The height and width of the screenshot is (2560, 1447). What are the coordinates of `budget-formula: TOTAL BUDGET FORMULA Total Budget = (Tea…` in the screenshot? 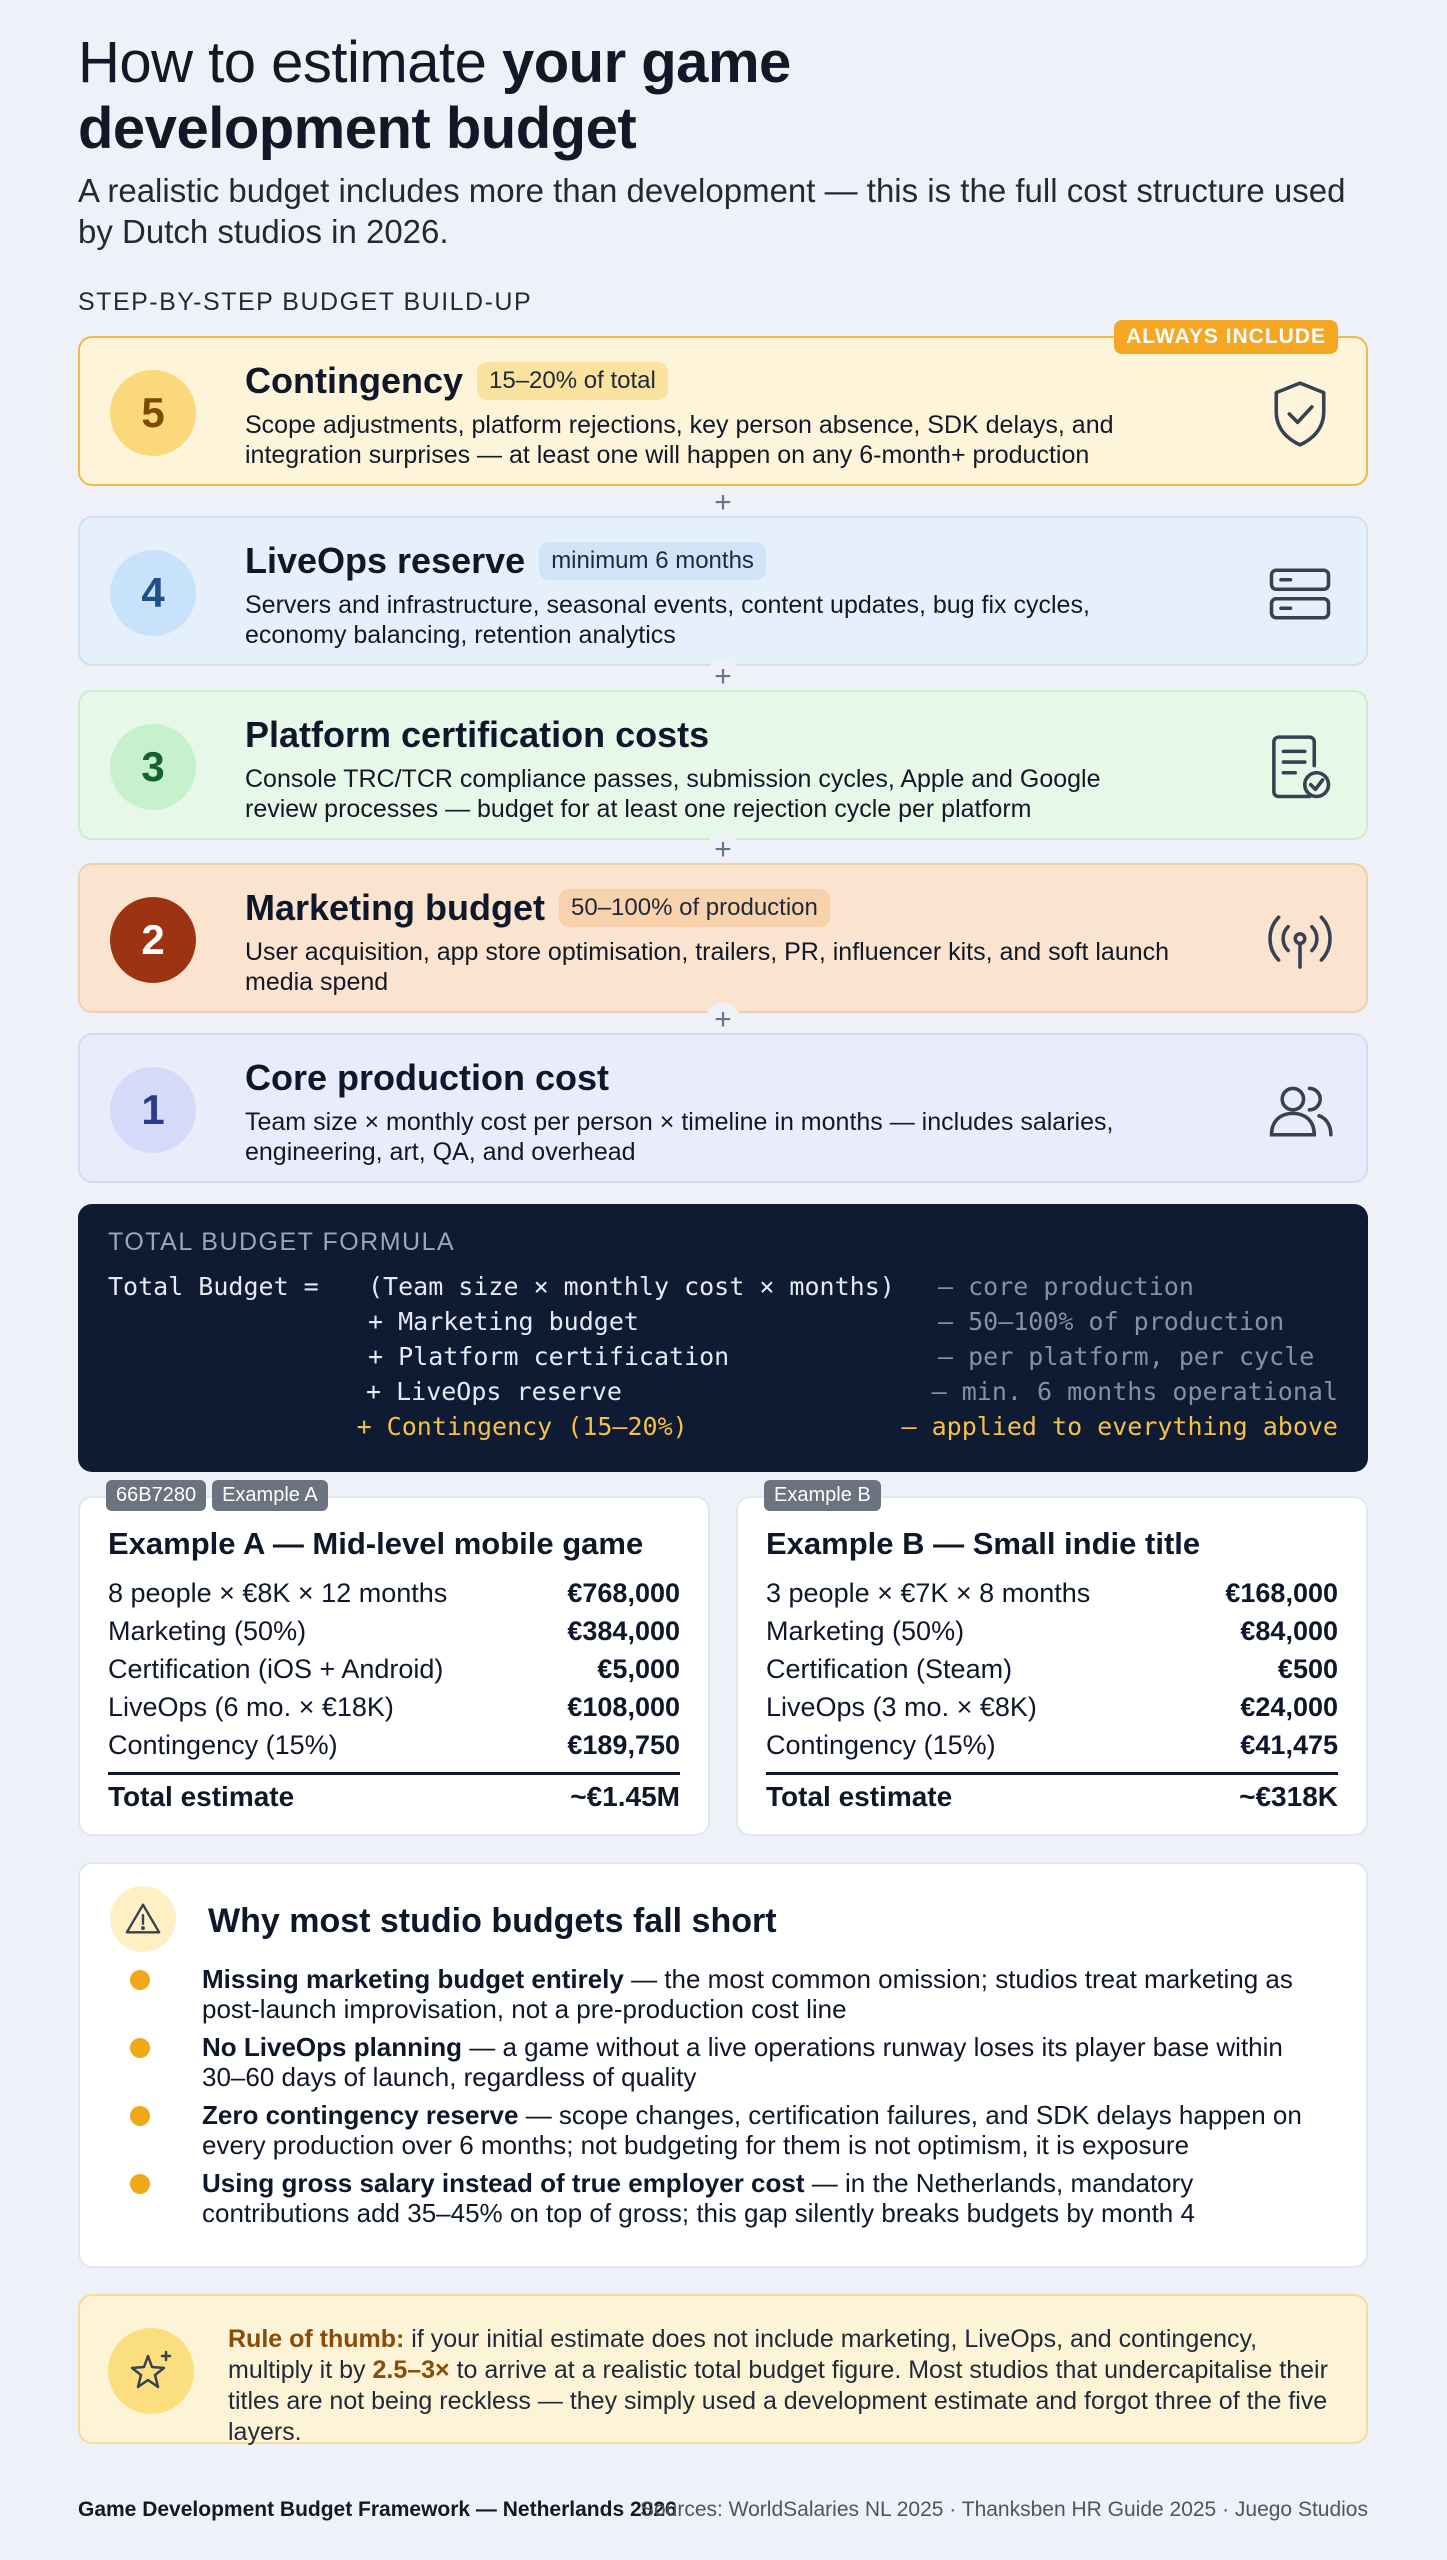 It's located at (723, 1338).